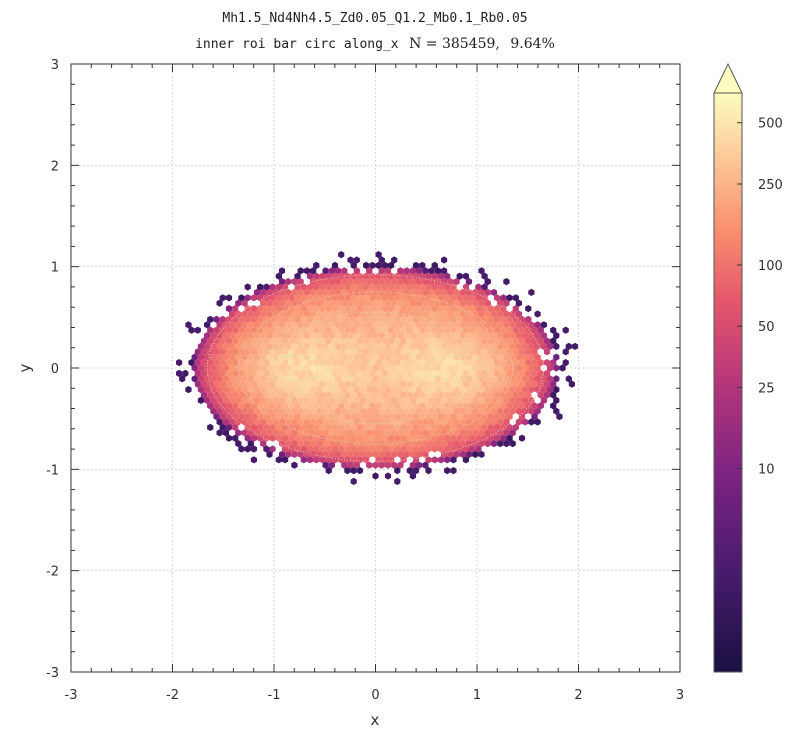 The image size is (798, 744). I want to click on colorbar-tick-label: 25, so click(766, 389).